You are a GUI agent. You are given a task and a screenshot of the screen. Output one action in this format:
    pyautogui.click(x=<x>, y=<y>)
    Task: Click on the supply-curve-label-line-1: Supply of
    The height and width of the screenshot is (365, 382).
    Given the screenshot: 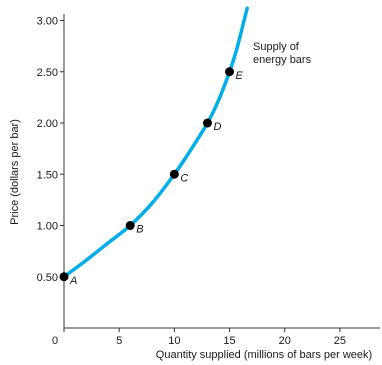 What is the action you would take?
    pyautogui.click(x=276, y=47)
    